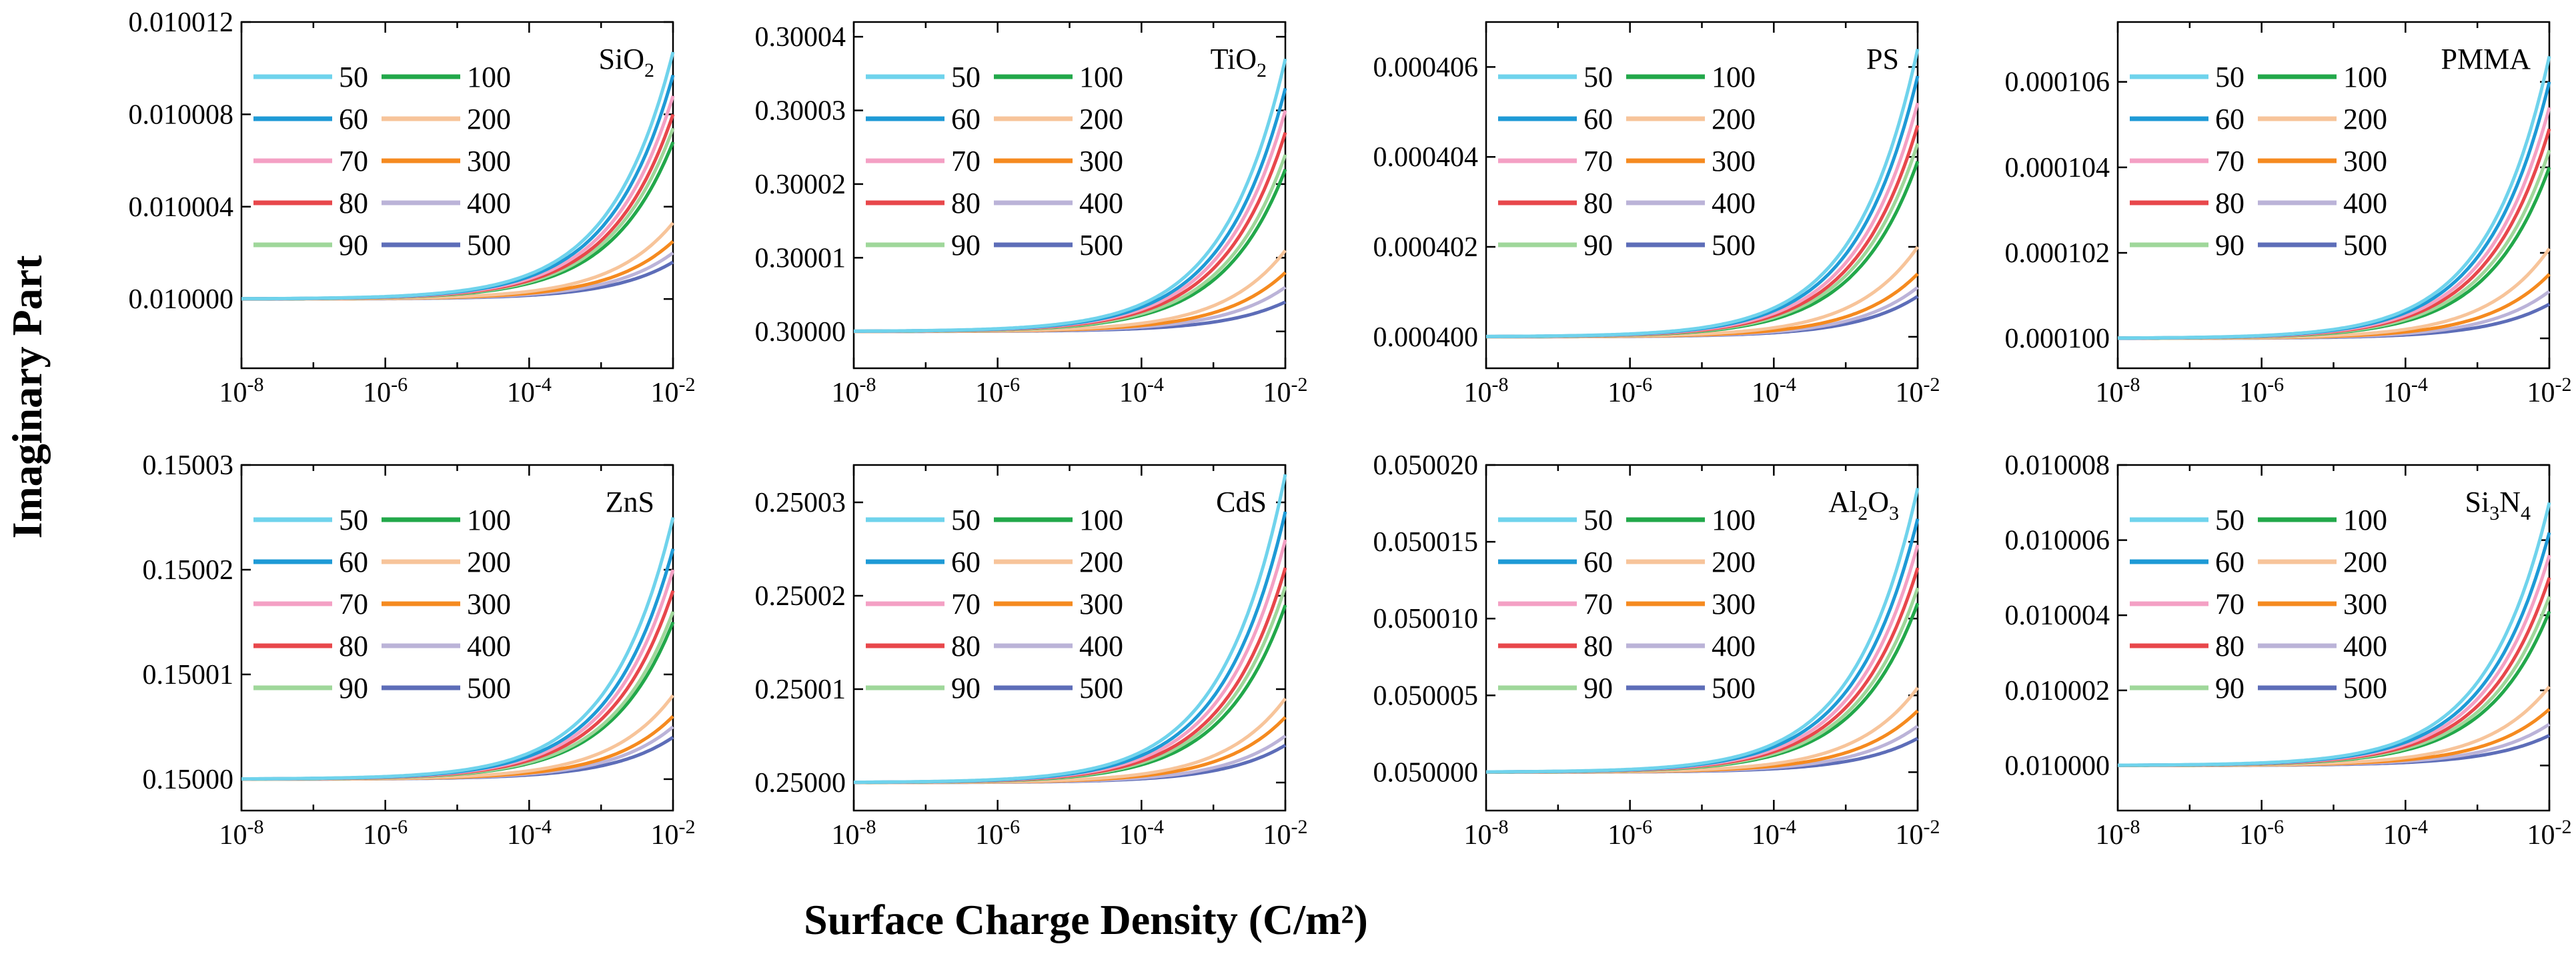  What do you see at coordinates (2057, 82) in the screenshot?
I see `y-tick-label: 0.000106` at bounding box center [2057, 82].